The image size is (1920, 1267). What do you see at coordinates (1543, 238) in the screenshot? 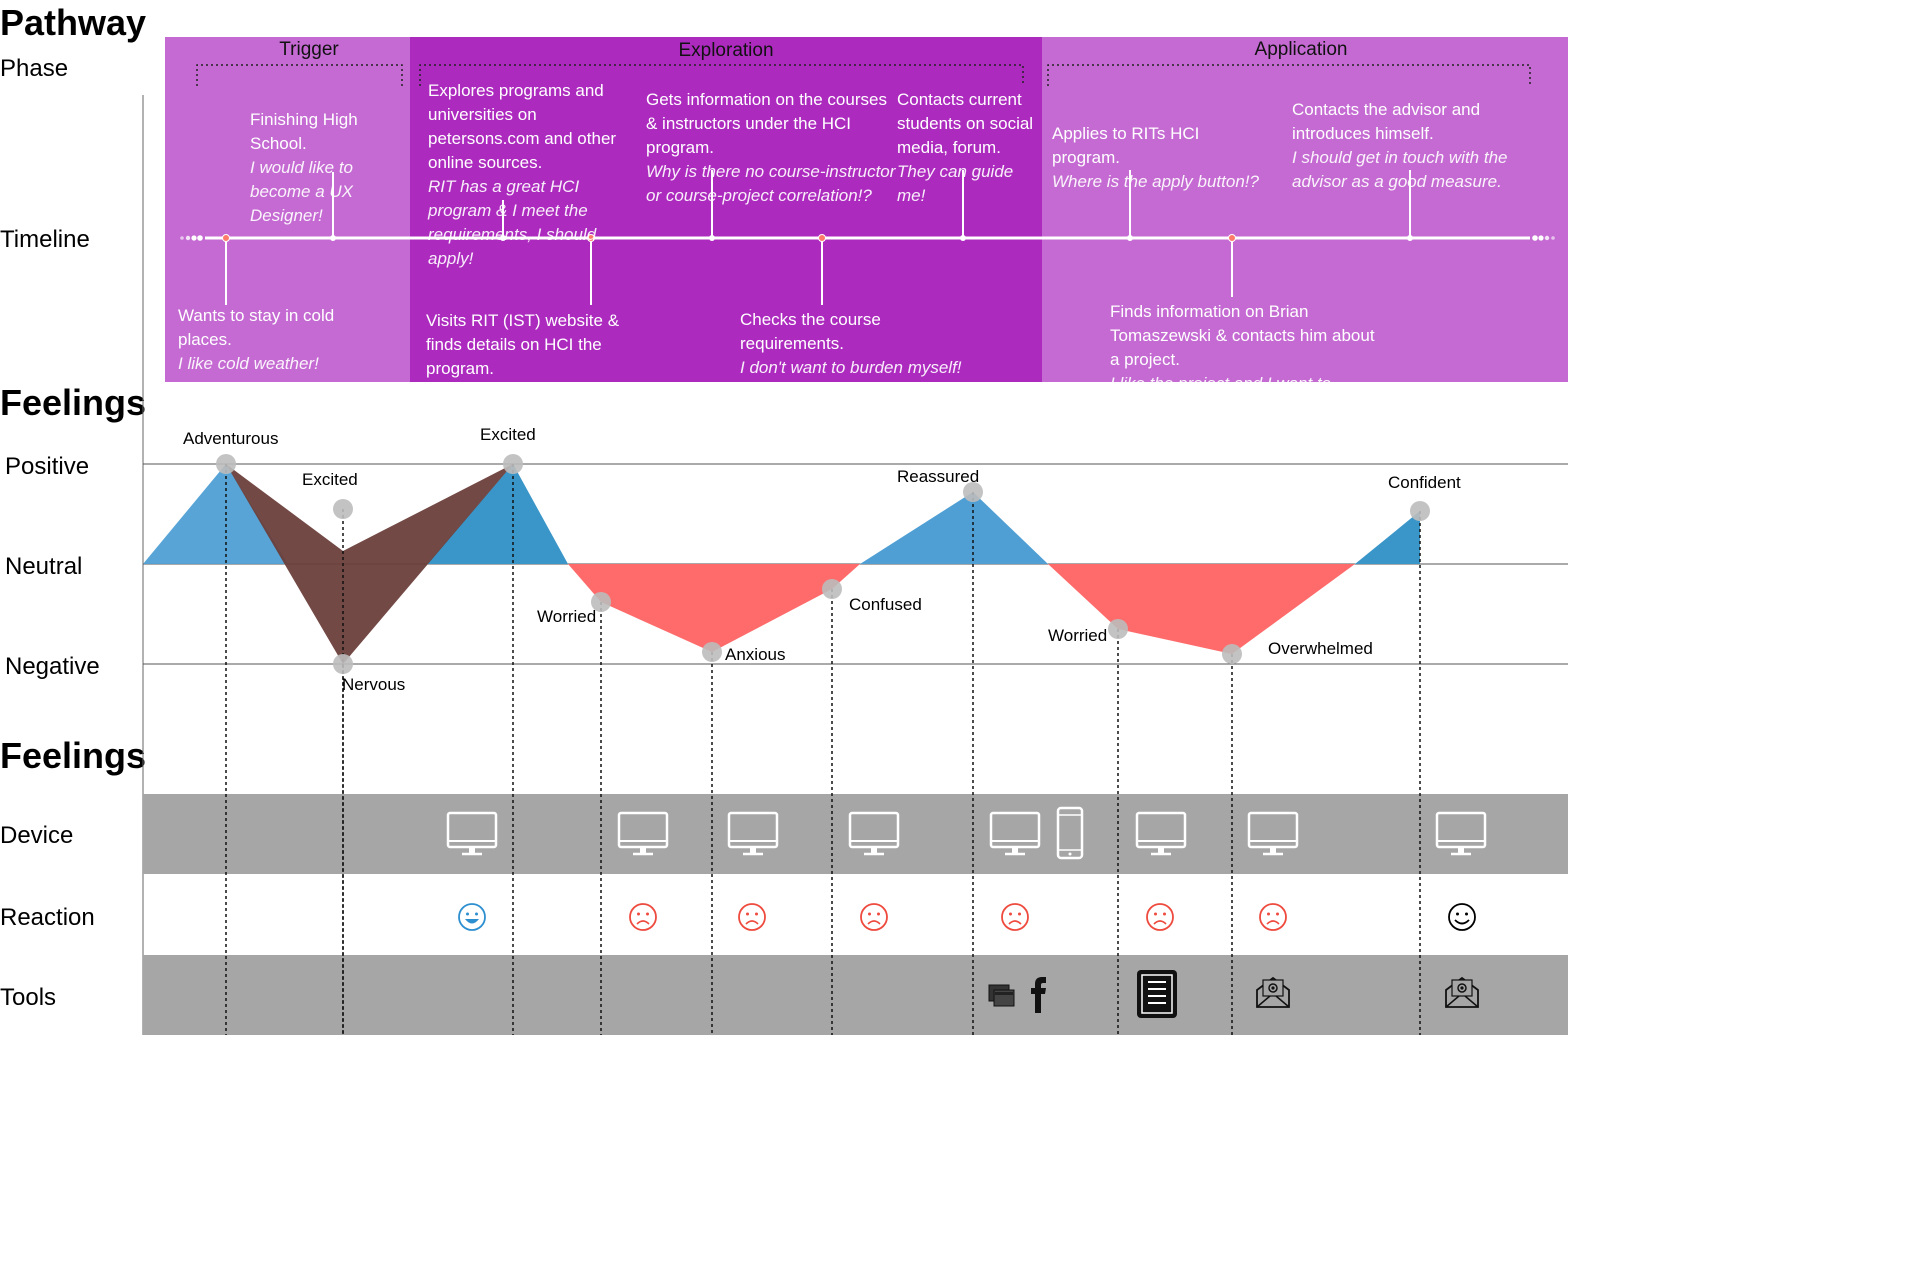
I see `timeline-end-dots` at bounding box center [1543, 238].